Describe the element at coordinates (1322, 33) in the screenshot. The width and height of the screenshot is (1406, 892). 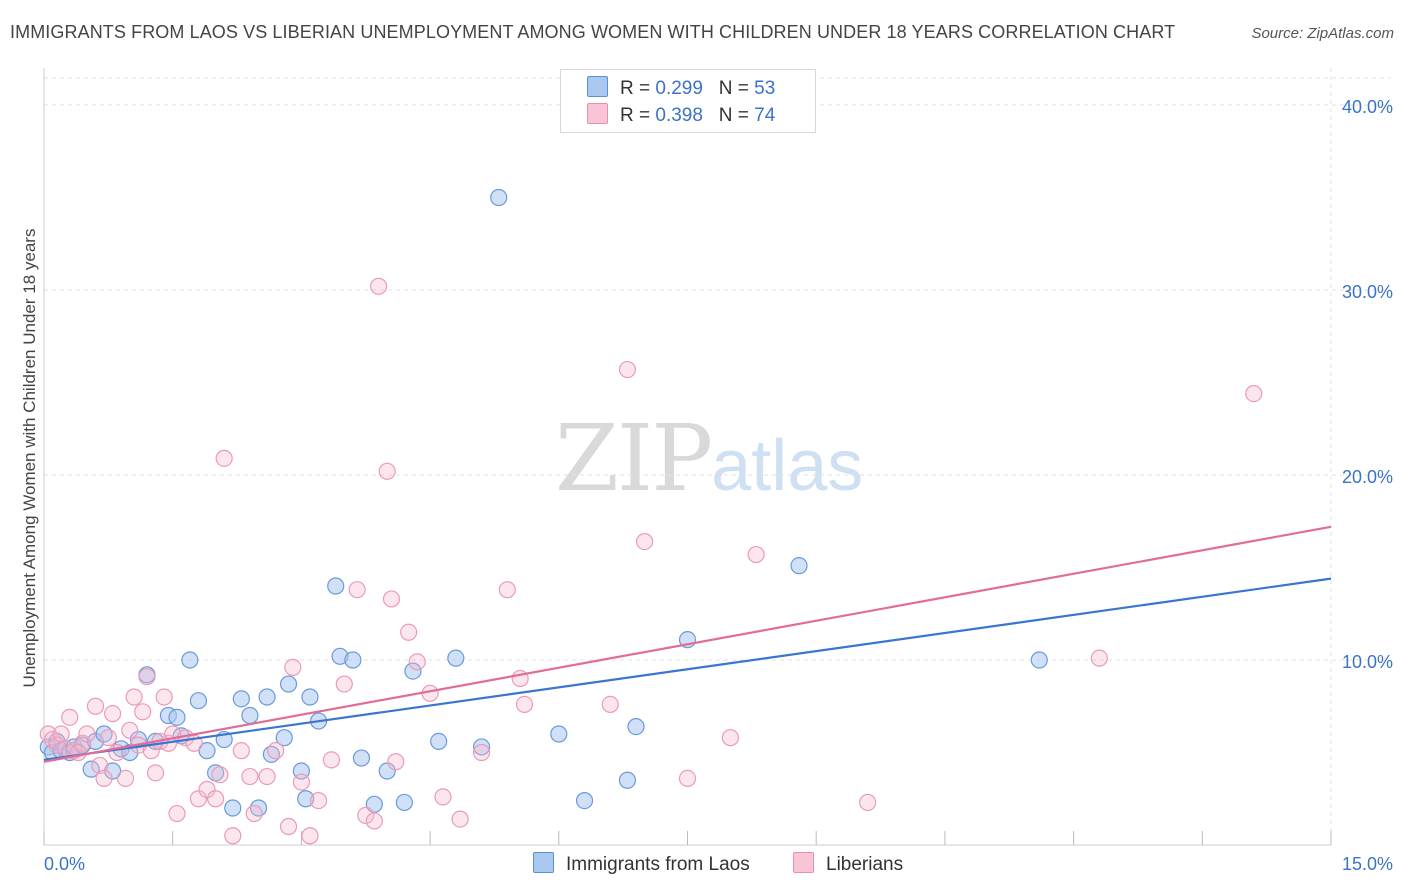
I see `source-label: Source: ZipAtlas.com` at that location.